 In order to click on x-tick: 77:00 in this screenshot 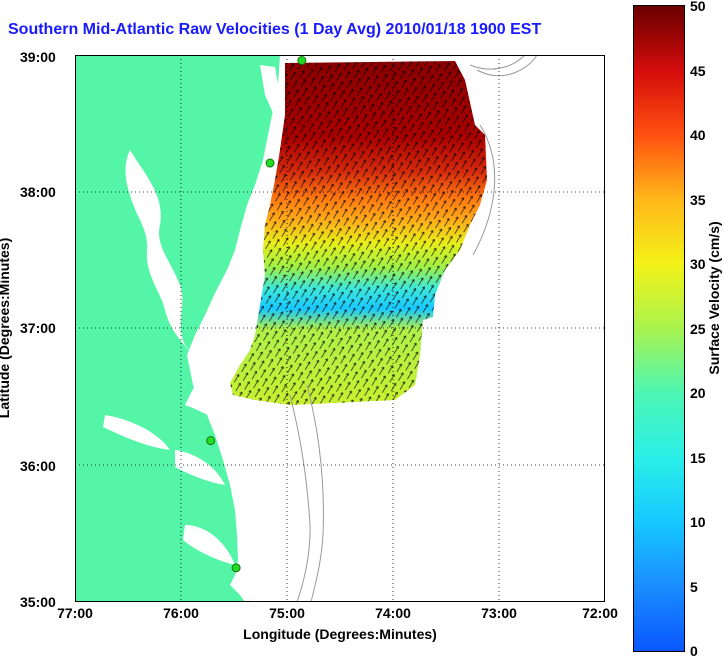, I will do `click(75, 613)`.